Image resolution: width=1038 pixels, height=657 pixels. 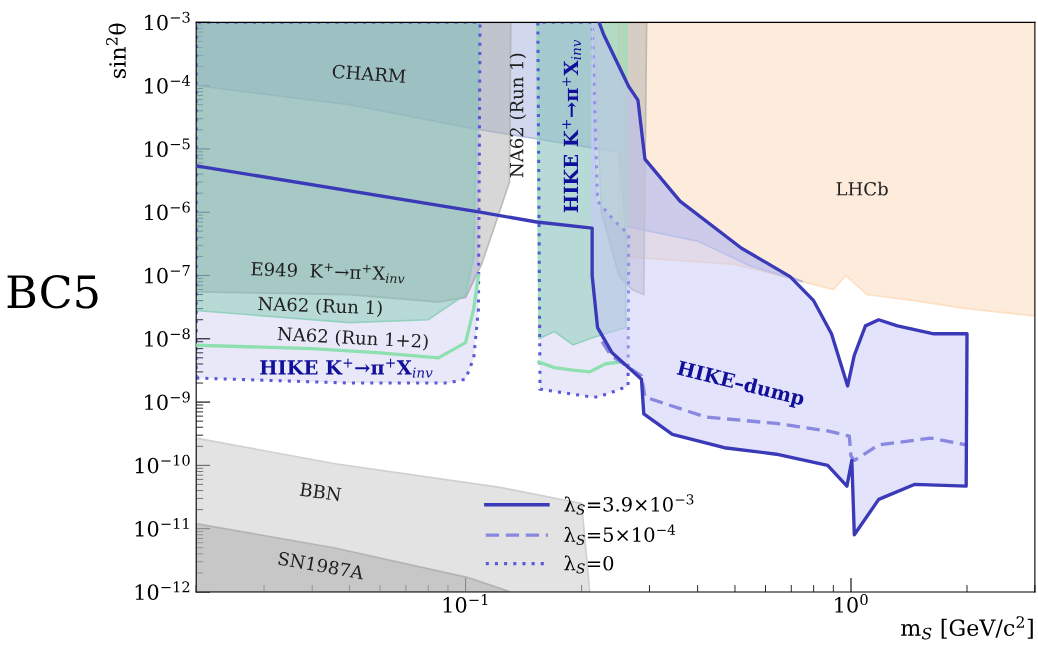 I want to click on legend-label: λ$_{S}$=5×10$^{−4}$, so click(x=620, y=534).